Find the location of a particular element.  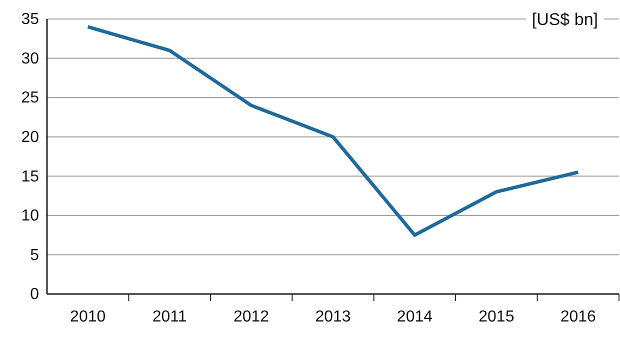

y-tick-label: 25 is located at coordinates (30, 98).